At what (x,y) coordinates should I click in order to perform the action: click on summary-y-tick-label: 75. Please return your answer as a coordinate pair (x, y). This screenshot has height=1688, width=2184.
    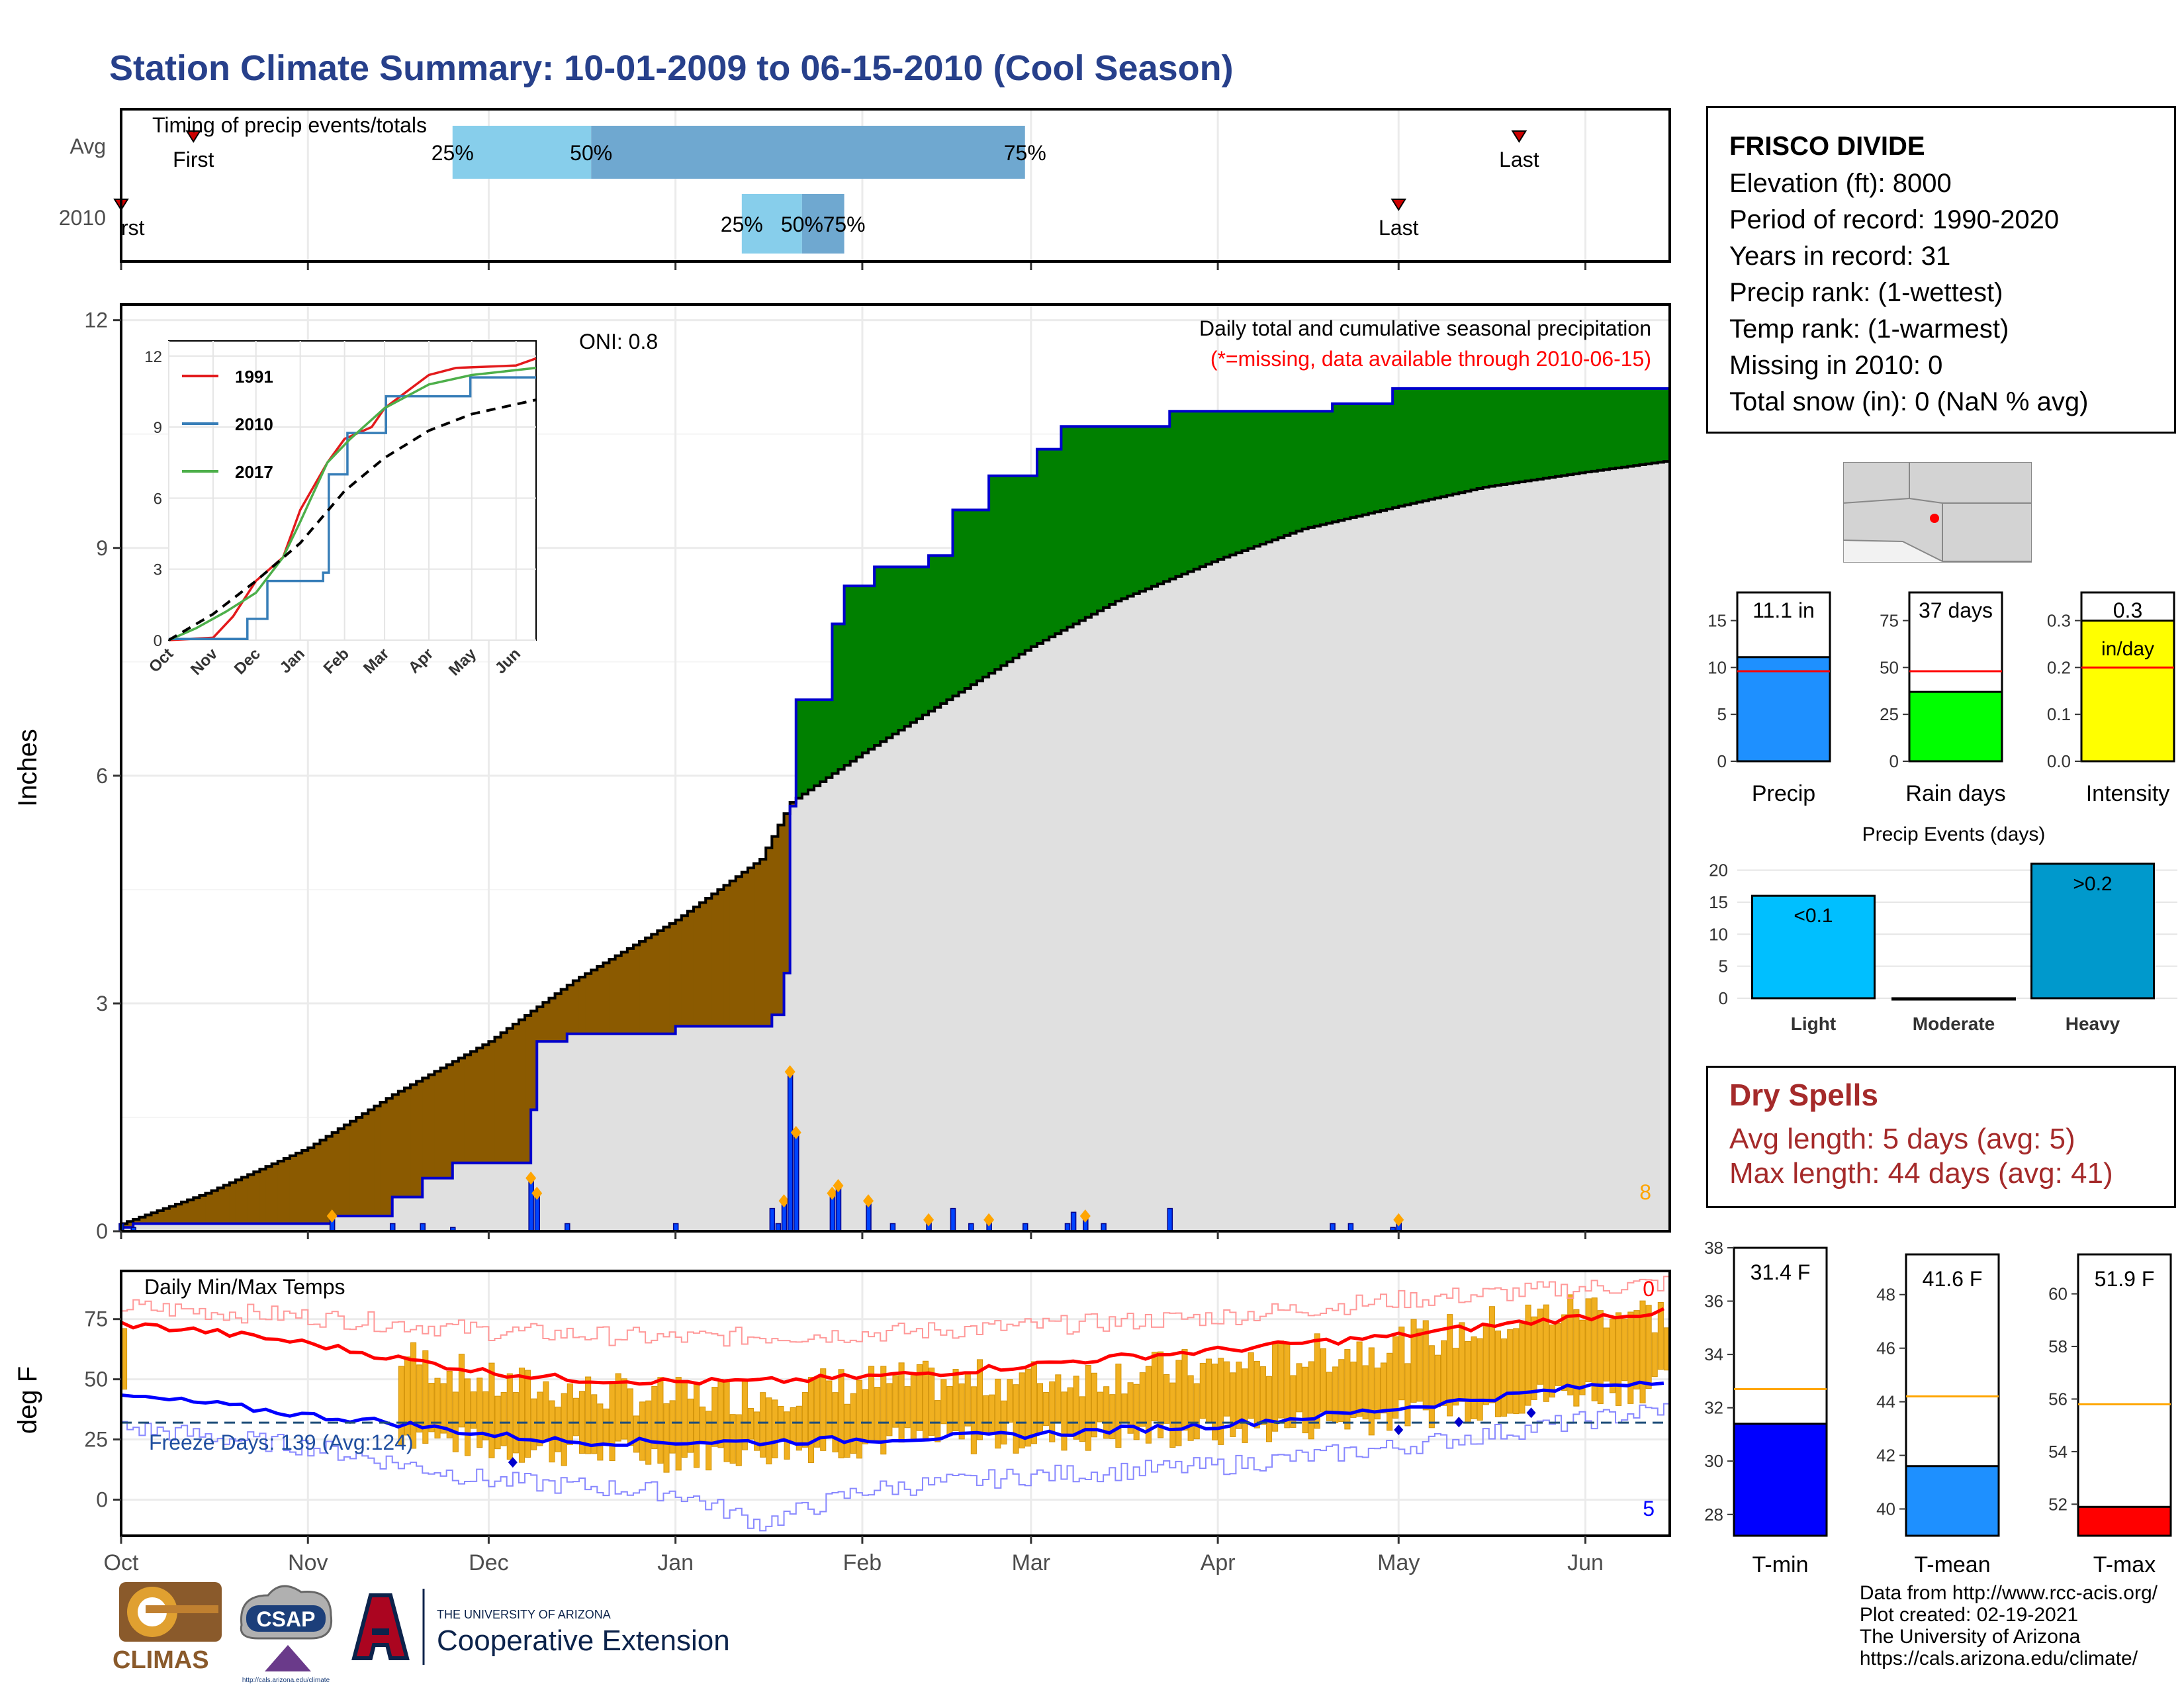
    Looking at the image, I should click on (1889, 621).